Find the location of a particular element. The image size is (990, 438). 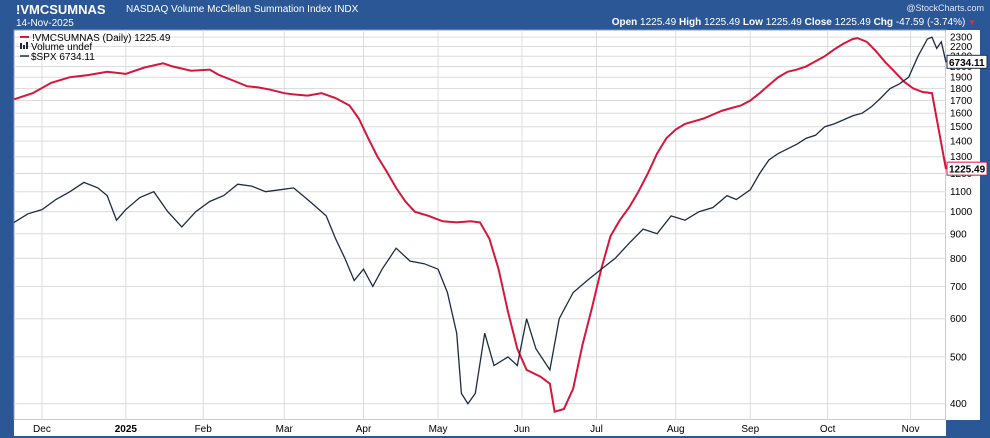

x-tick-label: Oct is located at coordinates (828, 429).